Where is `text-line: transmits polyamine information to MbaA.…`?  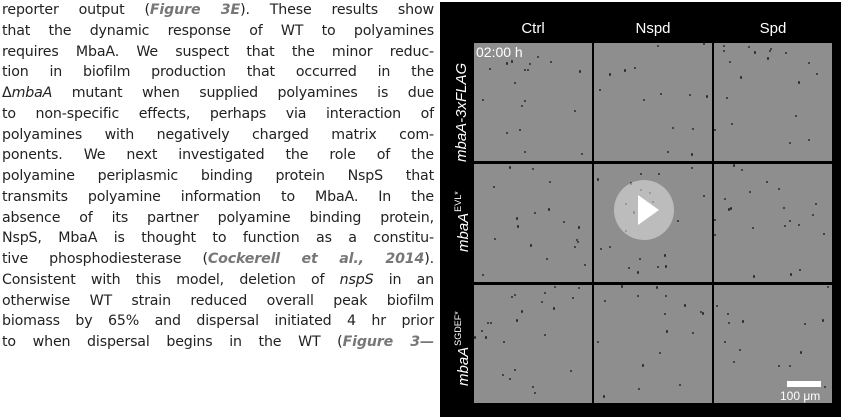 text-line: transmits polyamine information to MbaA.… is located at coordinates (218, 196).